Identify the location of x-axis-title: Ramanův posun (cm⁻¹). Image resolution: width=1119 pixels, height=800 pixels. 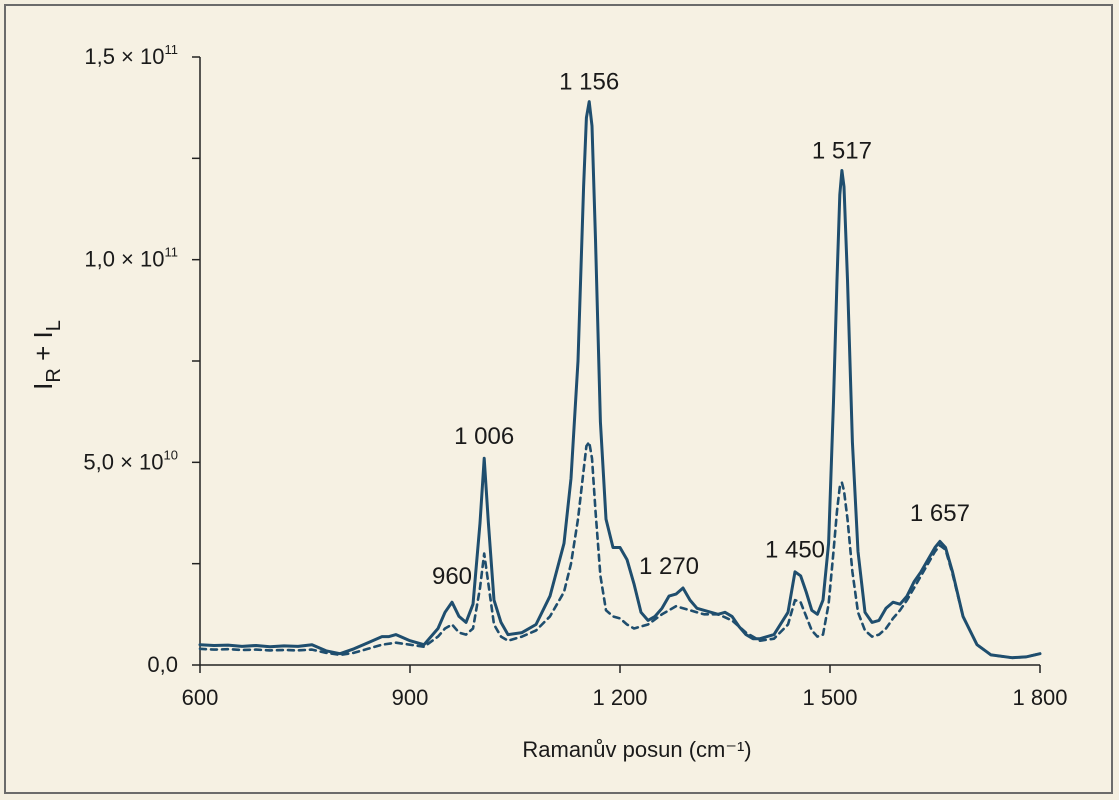
(636, 749).